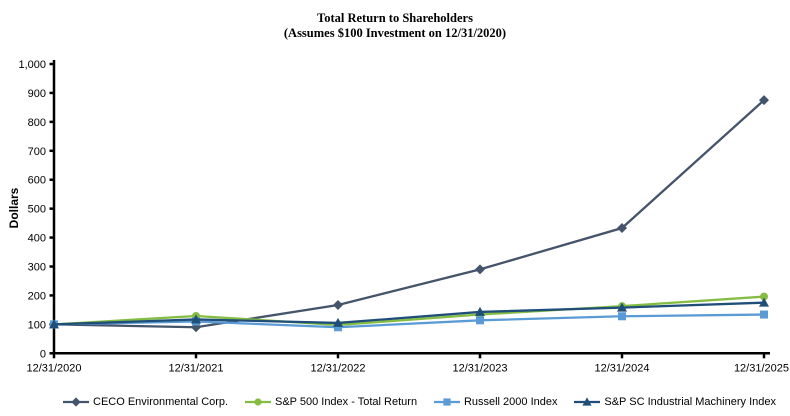 The image size is (790, 416). Describe the element at coordinates (76, 402) in the screenshot. I see `legend-swatch-diamond-icon` at that location.